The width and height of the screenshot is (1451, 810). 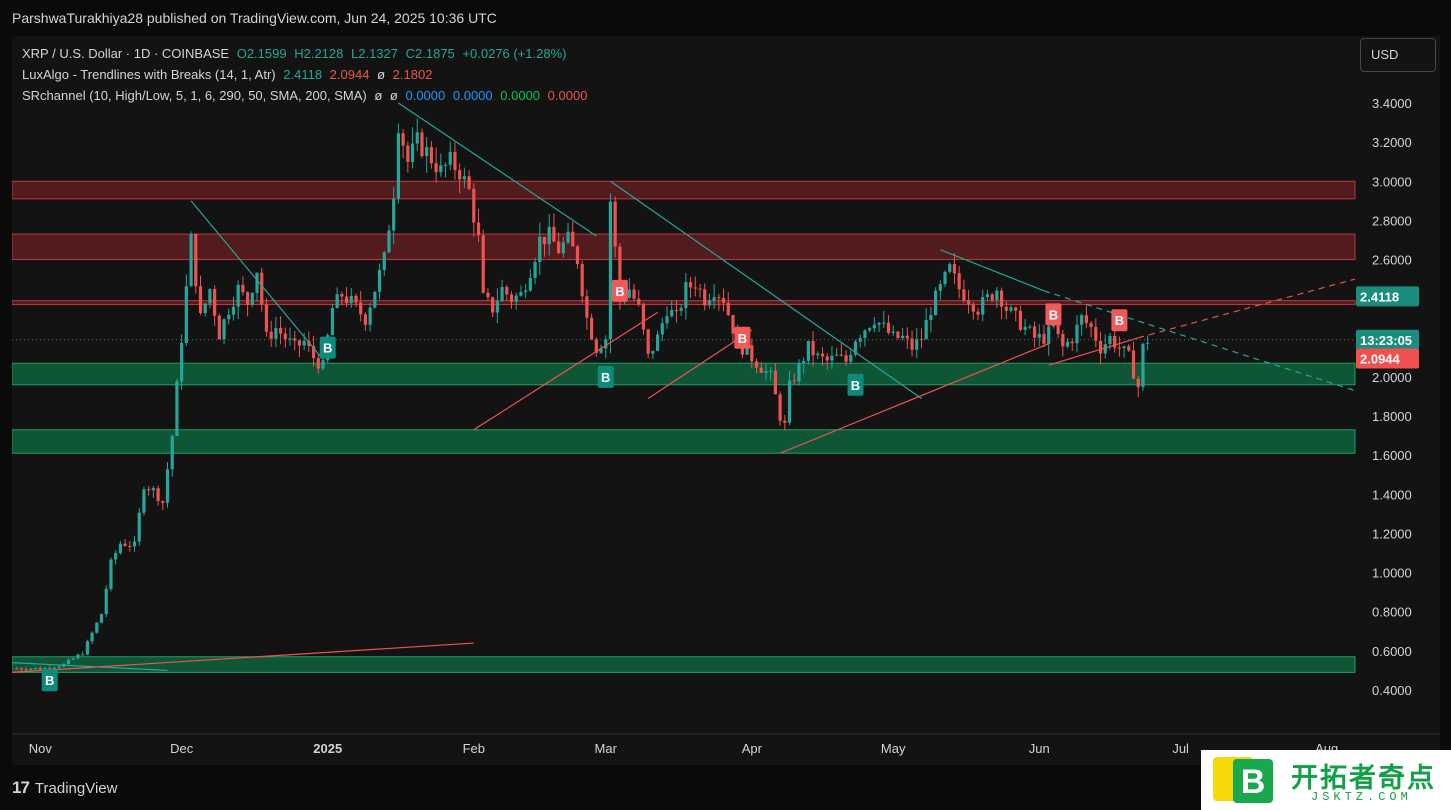 I want to click on y-tick-label: 1.0000, so click(x=1392, y=573).